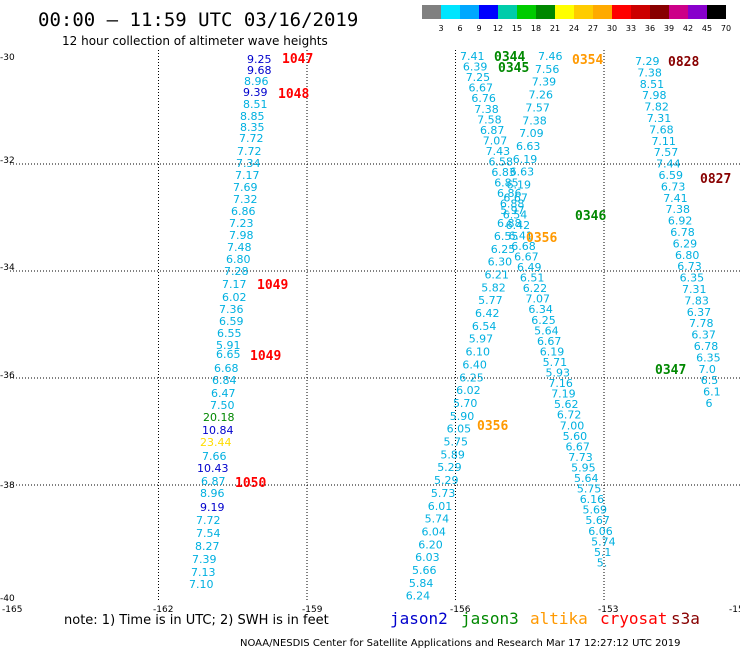 This screenshot has height=650, width=740. What do you see at coordinates (555, 28) in the screenshot?
I see `scale-label: 21` at bounding box center [555, 28].